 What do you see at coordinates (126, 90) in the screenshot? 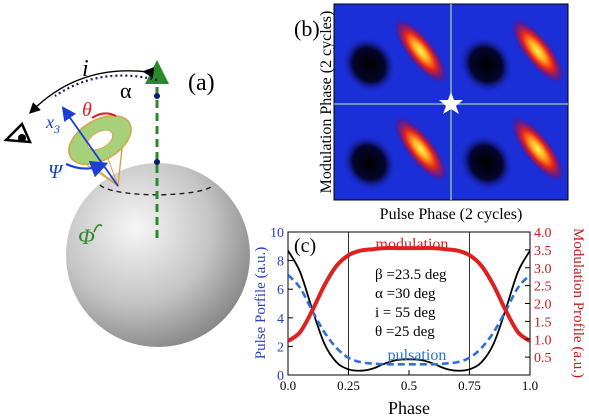
I see `alpha-symbol: α` at bounding box center [126, 90].